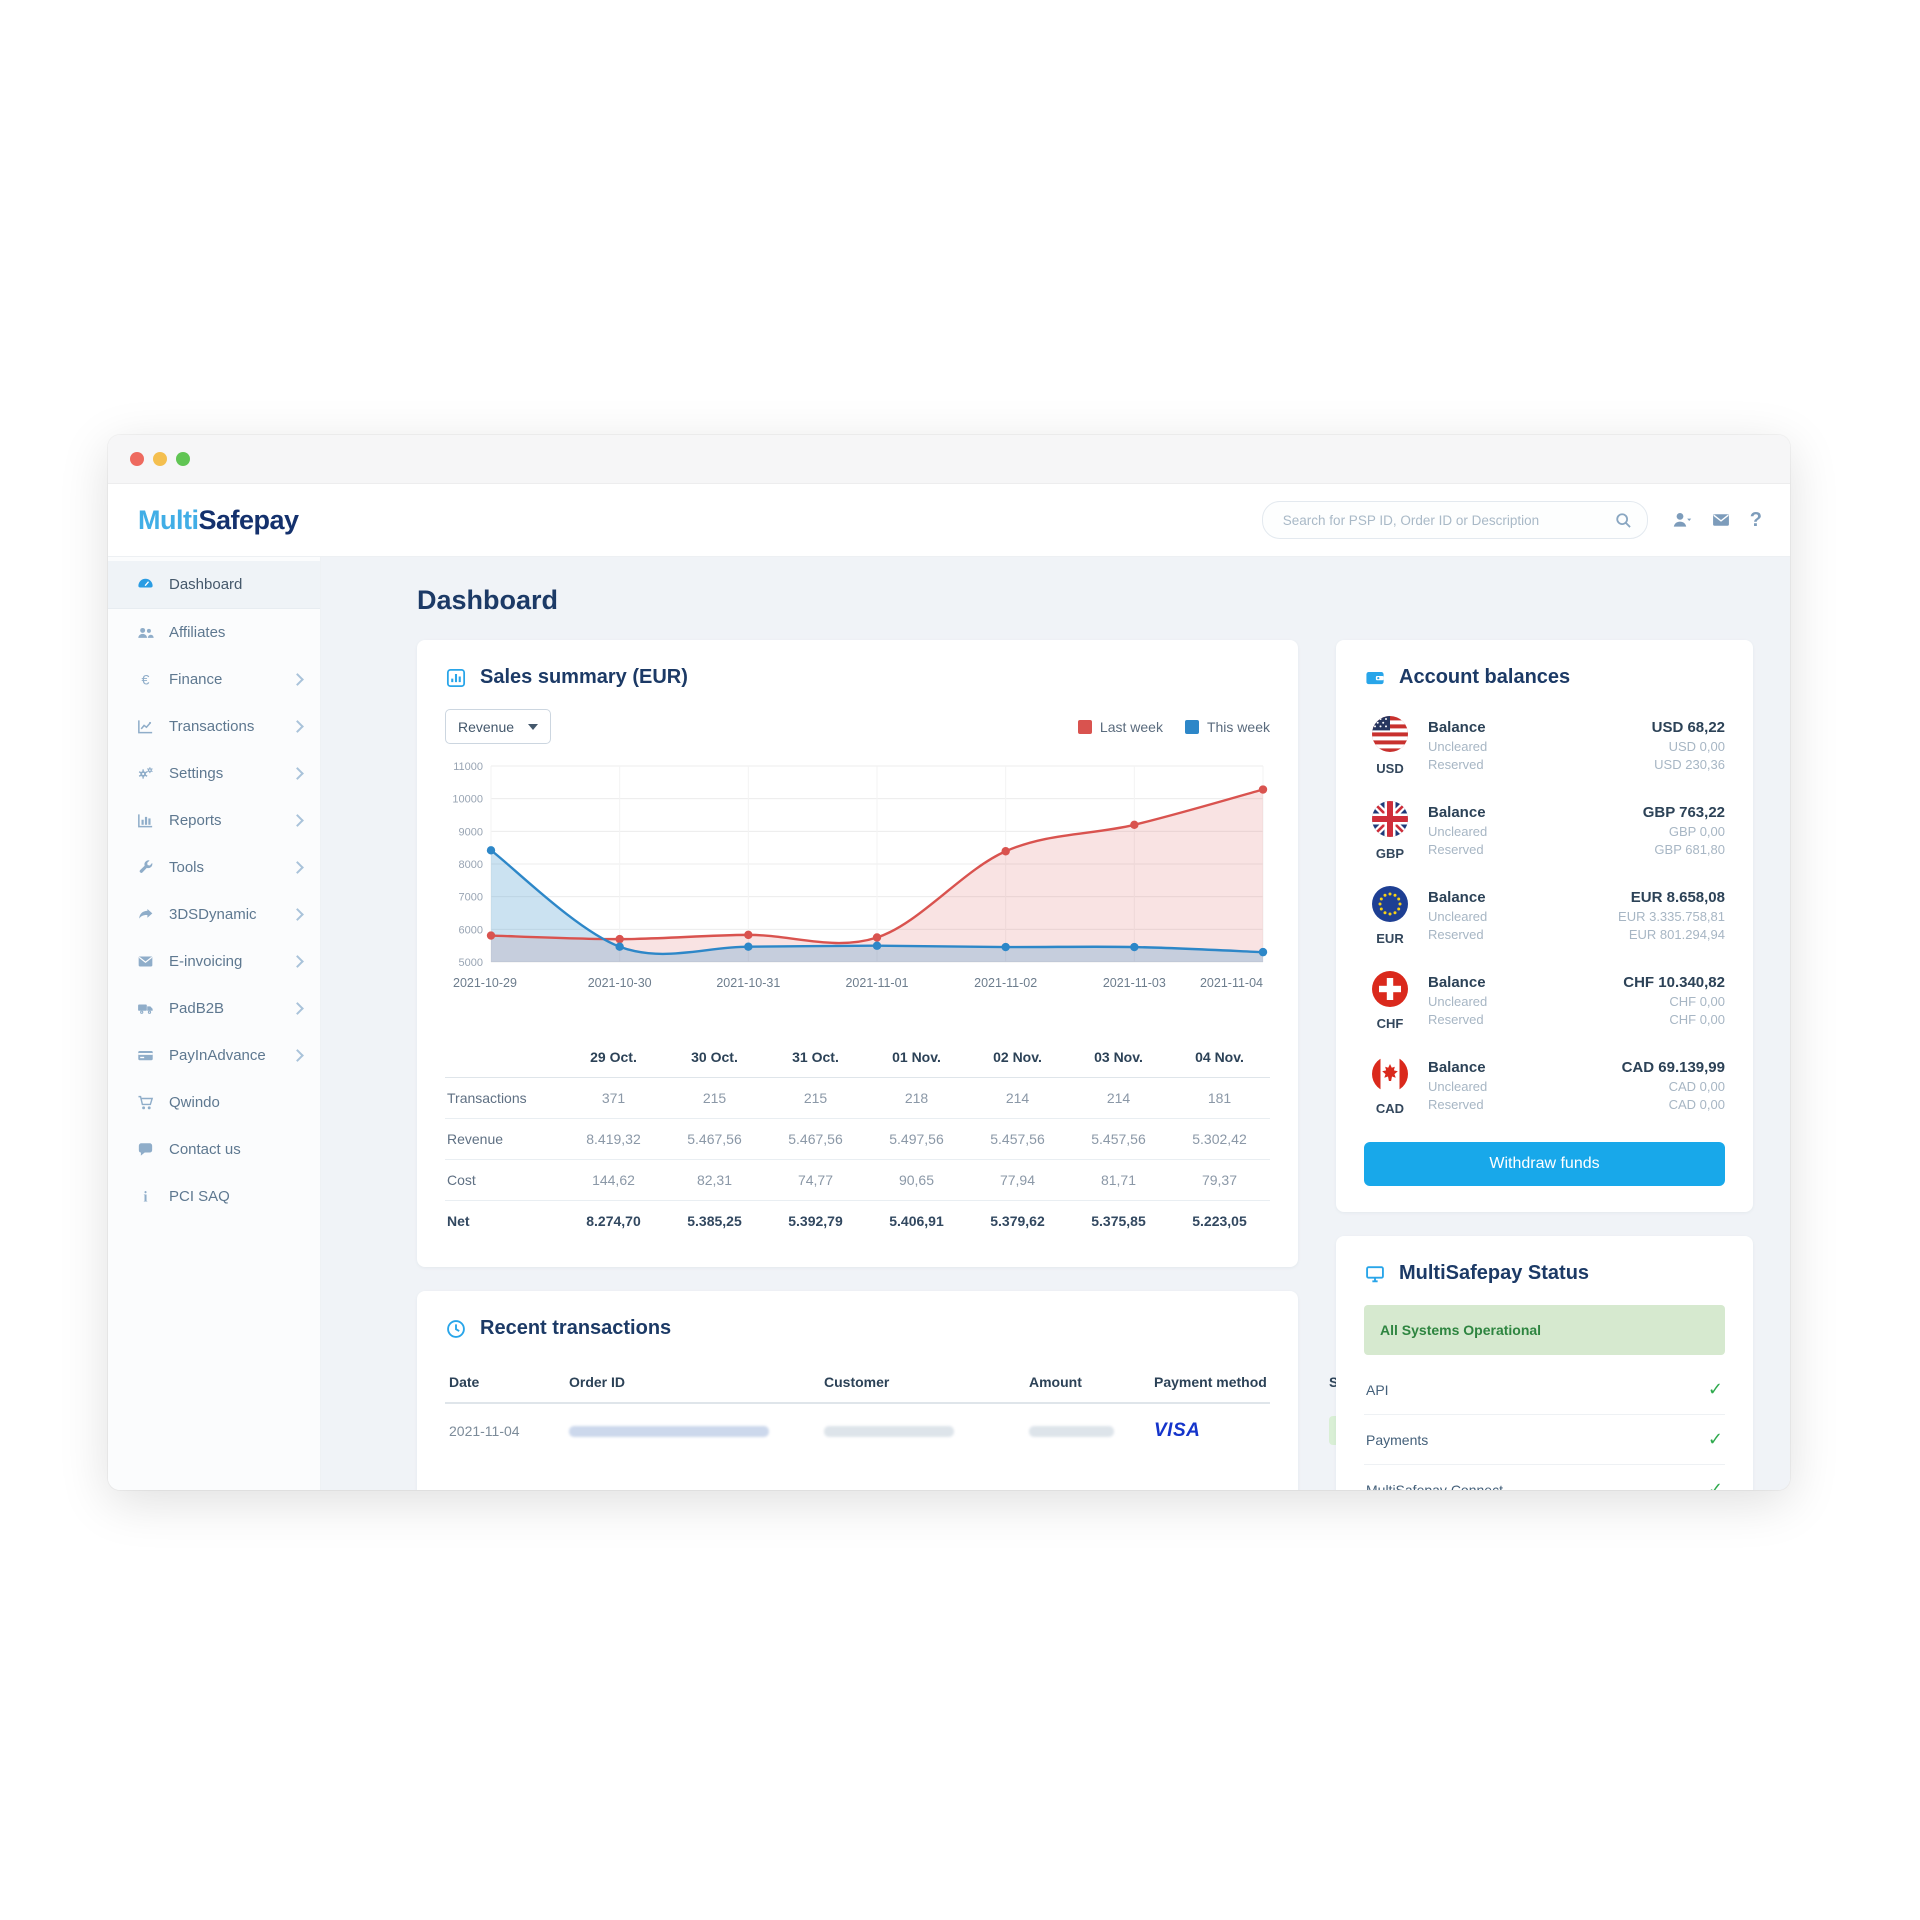  Describe the element at coordinates (1118, 1057) in the screenshot. I see `sales-table-column-header: 03 Nov.` at that location.